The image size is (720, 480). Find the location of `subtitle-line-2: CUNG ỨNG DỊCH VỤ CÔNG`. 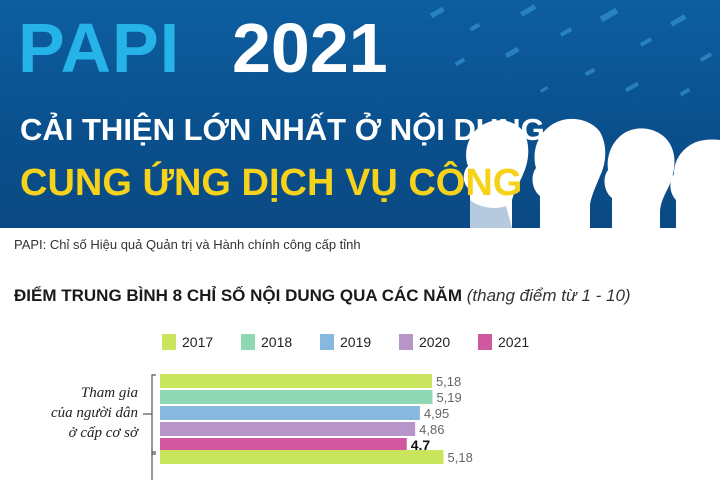

subtitle-line-2: CUNG ỨNG DỊCH VỤ CÔNG is located at coordinates (271, 183).